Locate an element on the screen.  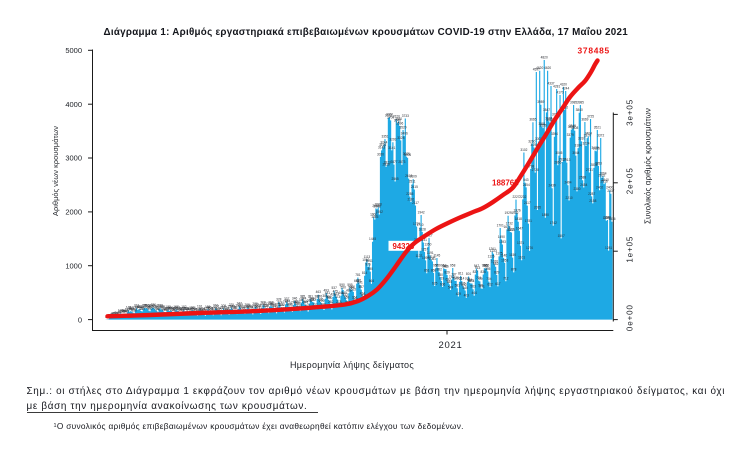
svg-text: 592 is located at coordinates (464, 285).